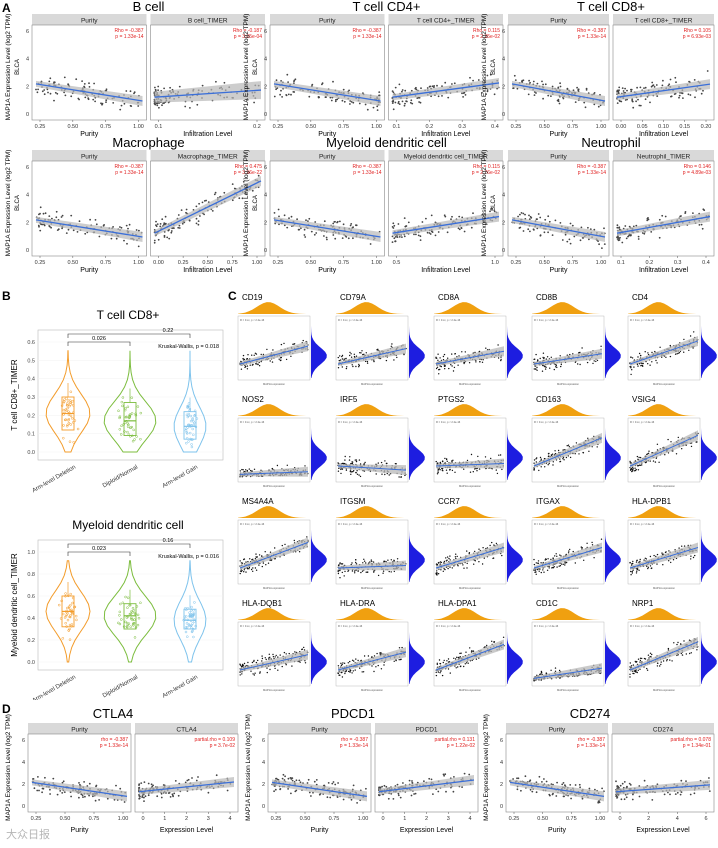  What do you see at coordinates (277, 465) in the screenshot?
I see `panel-c-cell-6-point` at bounding box center [277, 465].